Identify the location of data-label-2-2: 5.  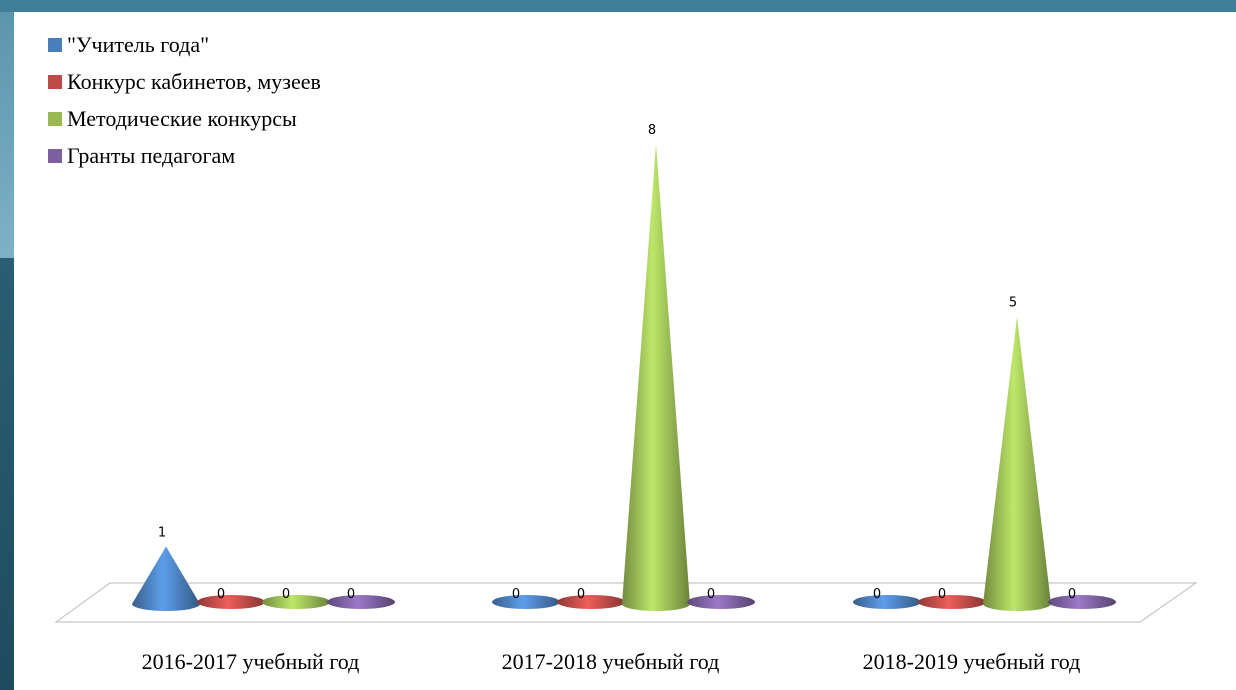
(1013, 303).